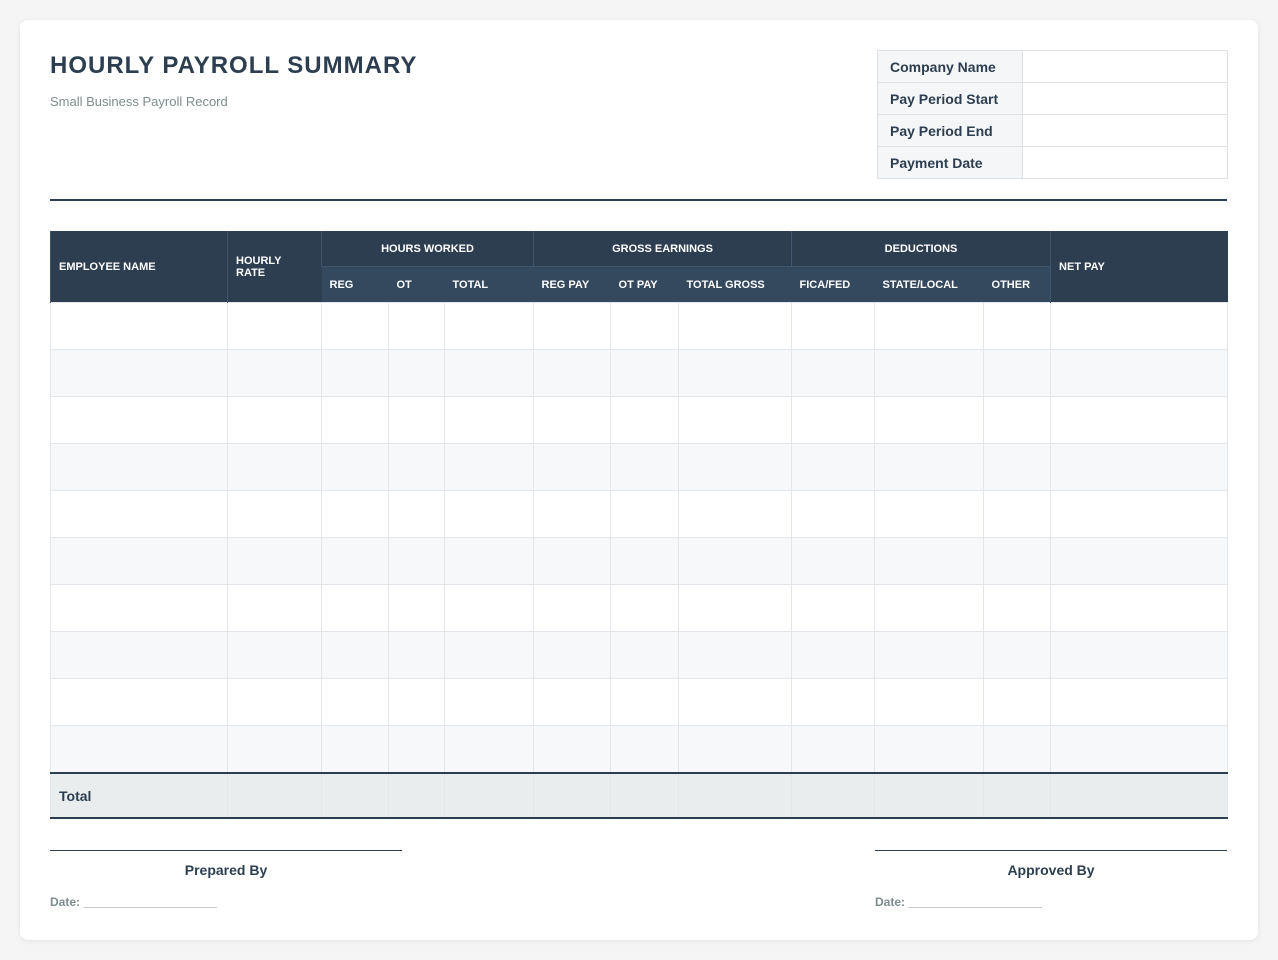  I want to click on group-header: GROSS EARNINGS, so click(663, 249).